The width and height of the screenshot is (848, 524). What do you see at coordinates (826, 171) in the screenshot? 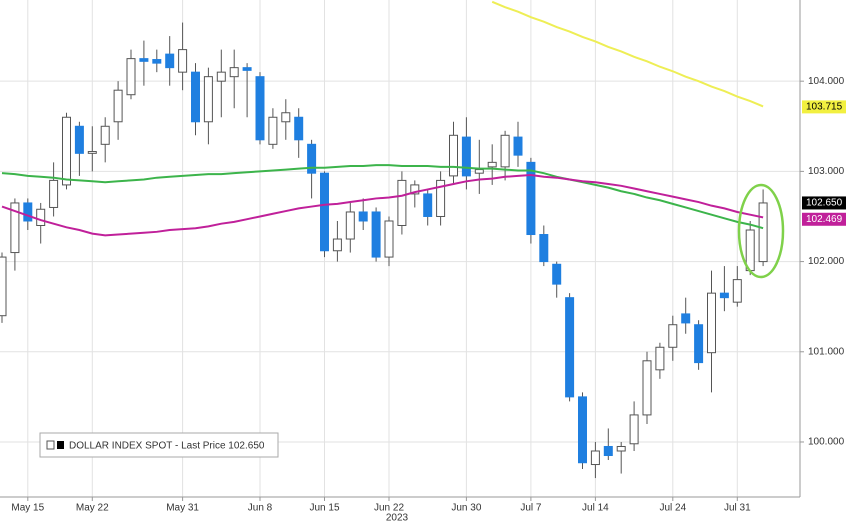
I see `y-tick-label: 103.000` at bounding box center [826, 171].